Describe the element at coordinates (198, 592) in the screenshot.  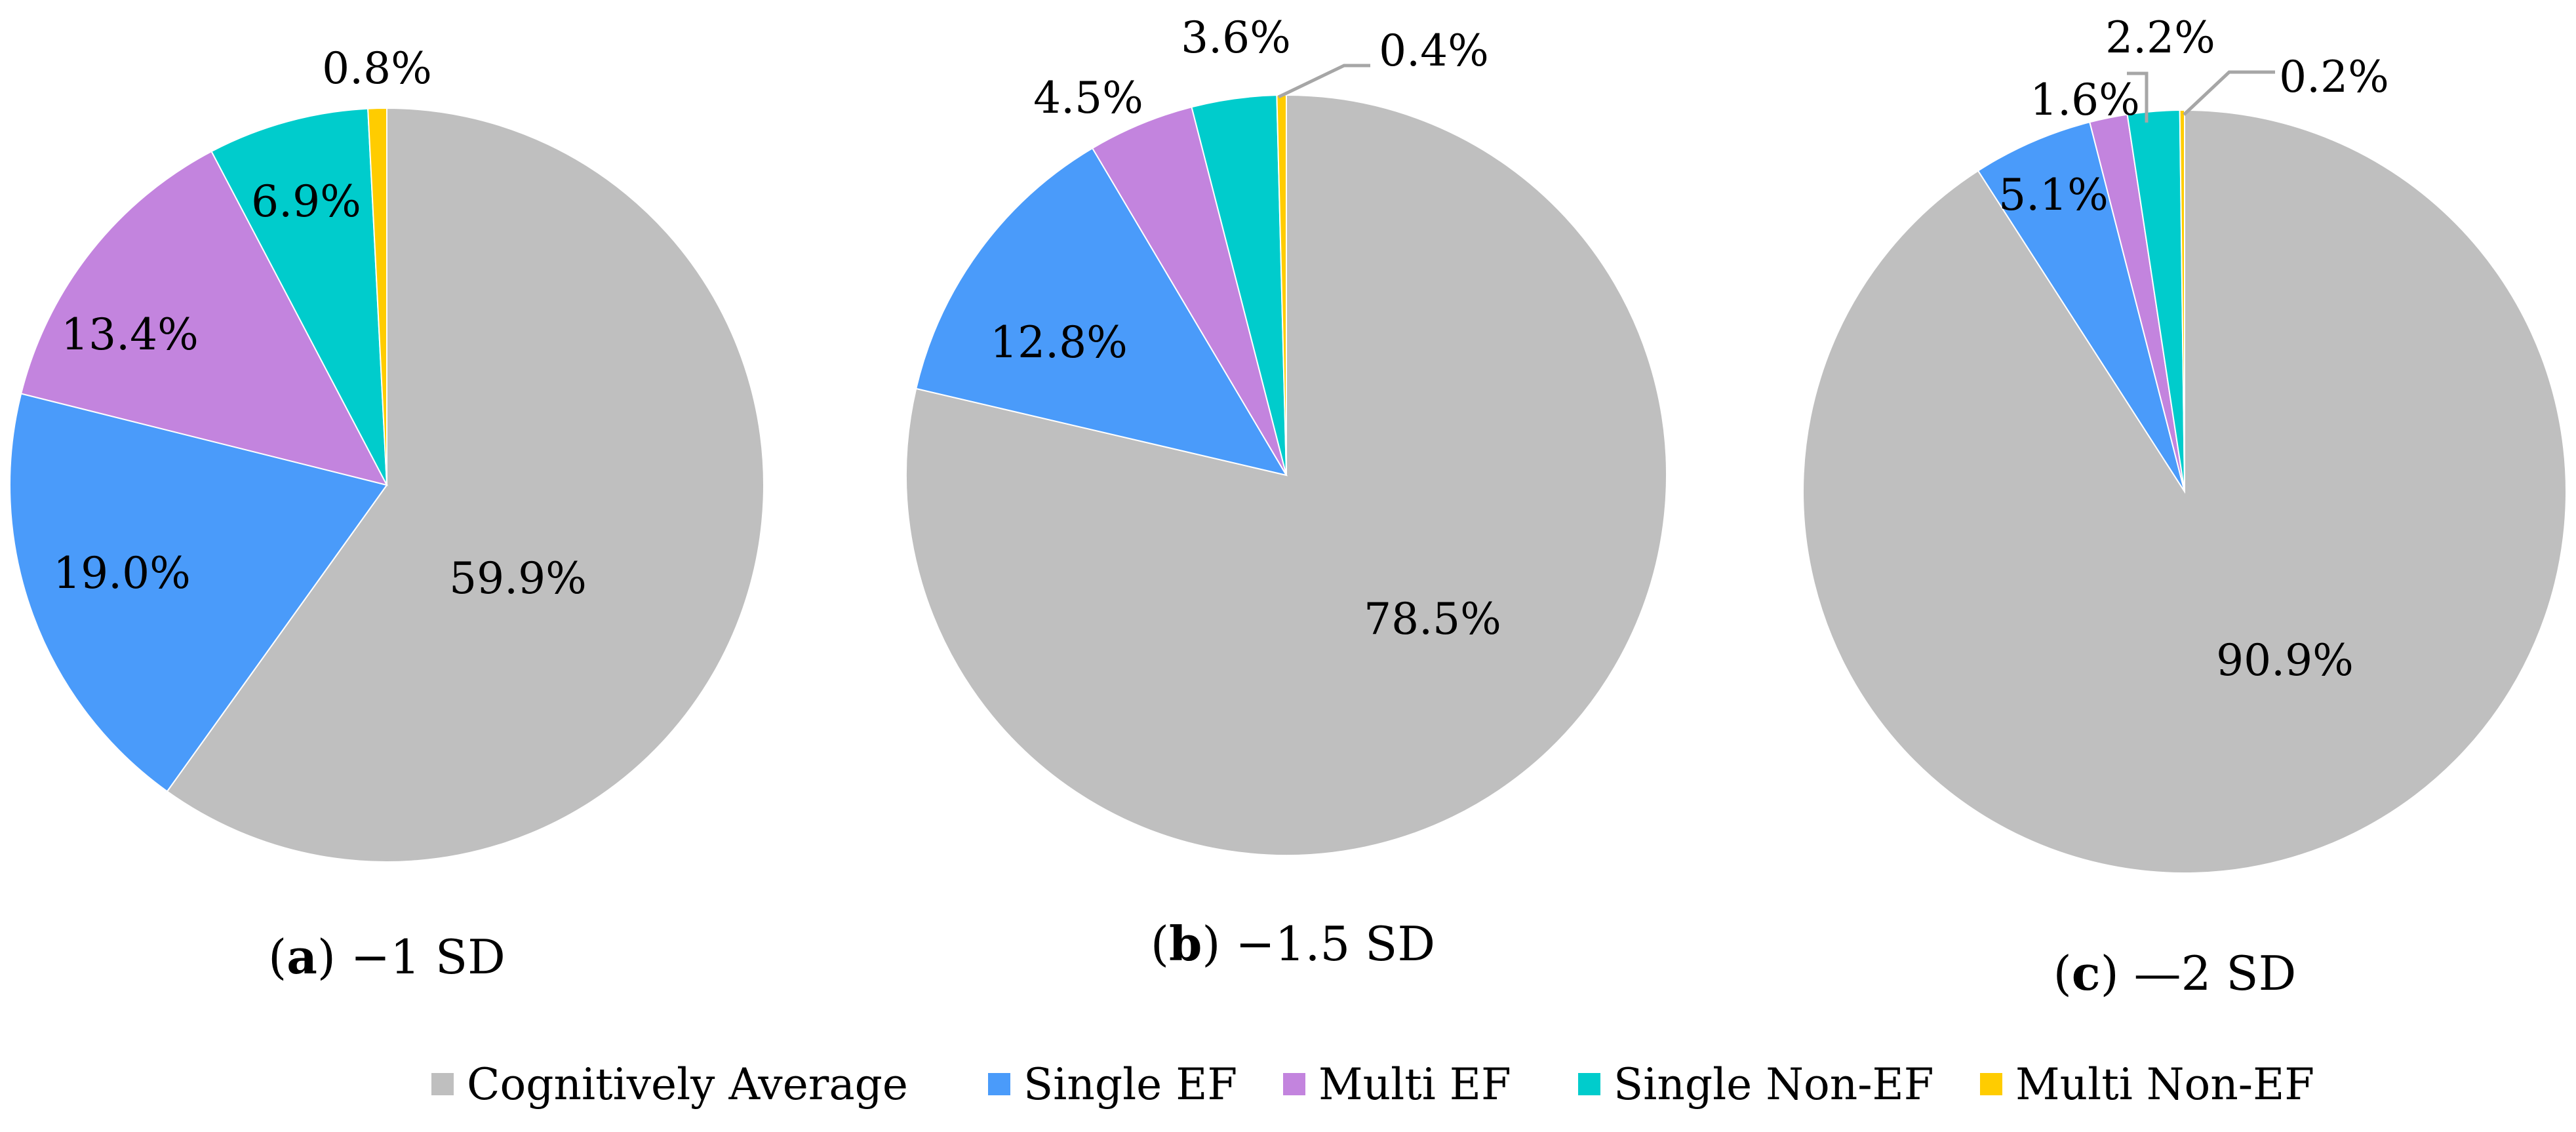
I see `pie-a-slice-single-ef` at that location.